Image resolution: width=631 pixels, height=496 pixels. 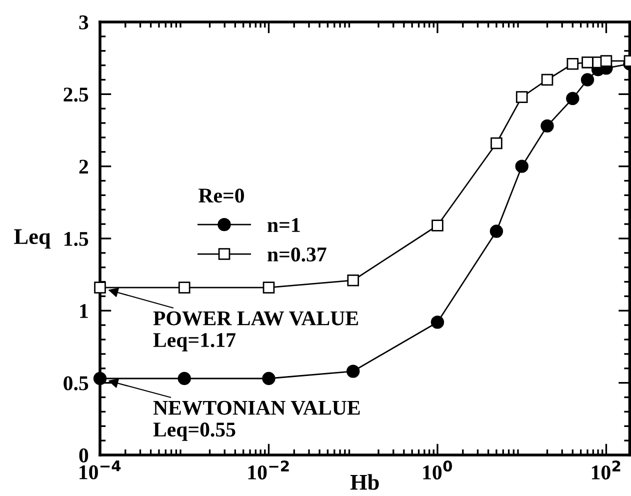 What do you see at coordinates (606, 470) in the screenshot?
I see `x-tick-label: 10$^{2}$` at bounding box center [606, 470].